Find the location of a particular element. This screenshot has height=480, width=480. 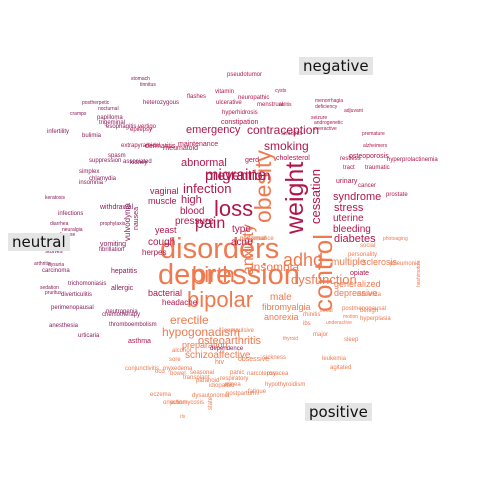

word-asthma: asthma is located at coordinates (139, 341).